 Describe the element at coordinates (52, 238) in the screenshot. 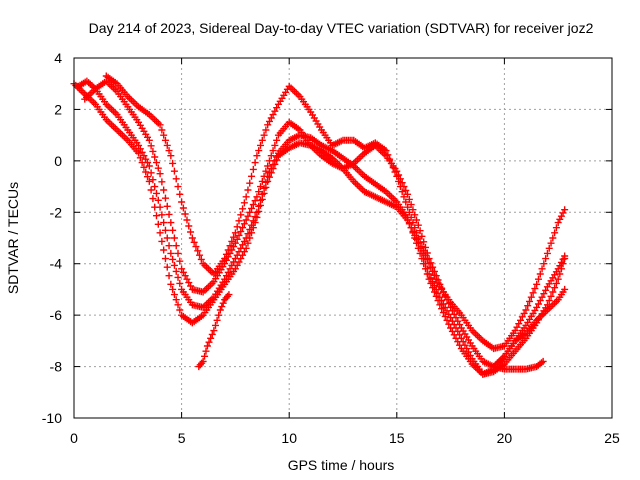

I see `y-tick-labels: -10 -8 -6 -4 -2 0 2 4` at that location.